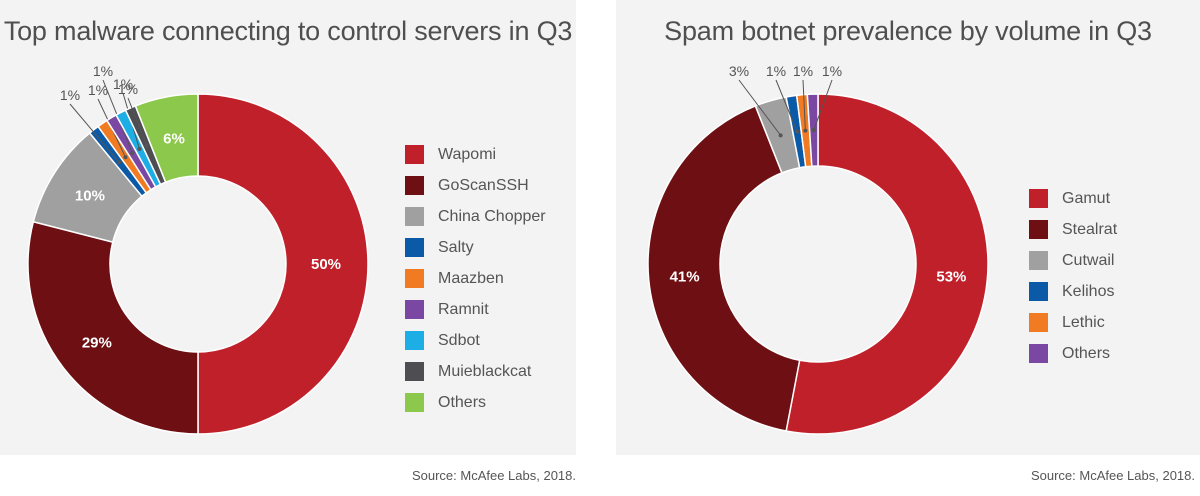 Image resolution: width=1200 pixels, height=496 pixels. I want to click on leader-dot-cutwail, so click(780, 135).